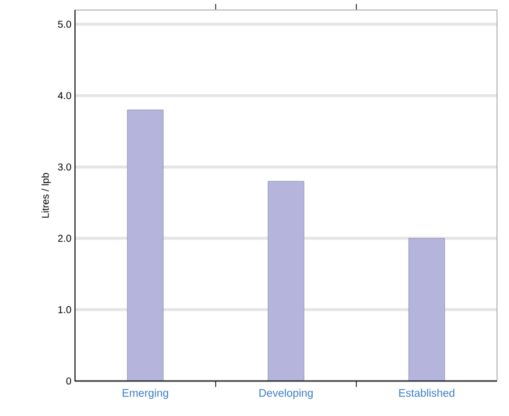 Image resolution: width=509 pixels, height=416 pixels. Describe the element at coordinates (46, 195) in the screenshot. I see `y-axis-title: Litres / lpb` at that location.